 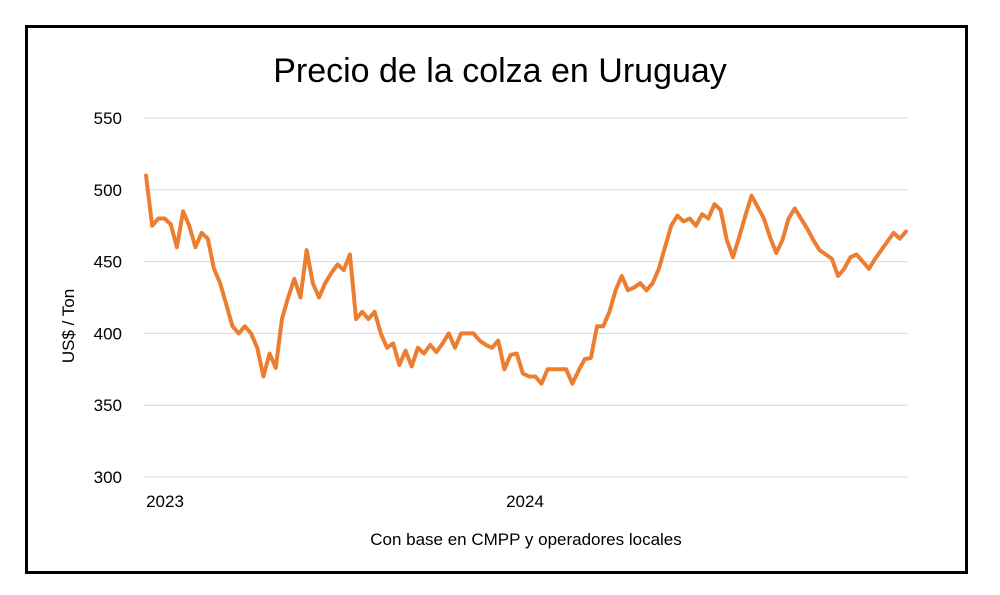 What do you see at coordinates (345, 501) in the screenshot?
I see `x-tick-labels: 2023 2024` at bounding box center [345, 501].